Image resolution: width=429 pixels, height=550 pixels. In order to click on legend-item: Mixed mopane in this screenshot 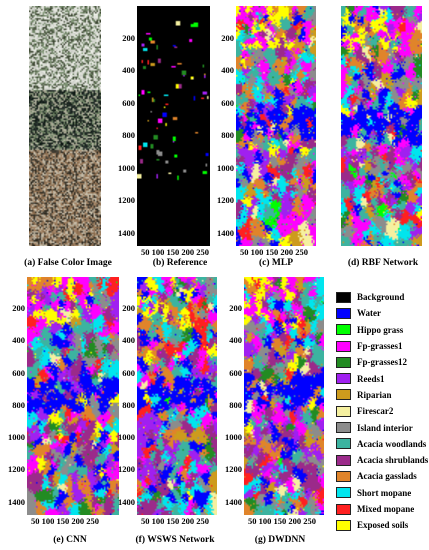, I will do `click(382, 509)`.